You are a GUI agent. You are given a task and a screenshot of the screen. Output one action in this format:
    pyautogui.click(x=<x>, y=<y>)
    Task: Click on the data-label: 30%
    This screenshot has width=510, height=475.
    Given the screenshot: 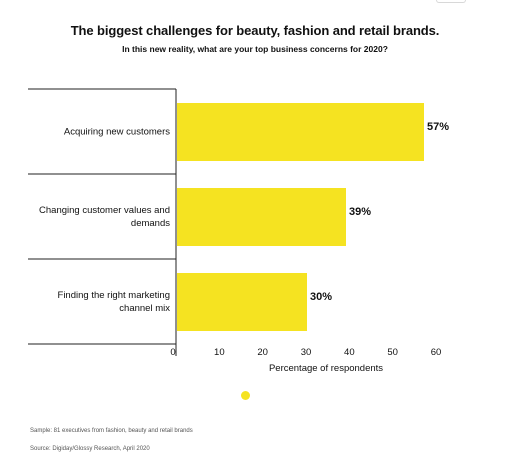 What is the action you would take?
    pyautogui.click(x=321, y=297)
    